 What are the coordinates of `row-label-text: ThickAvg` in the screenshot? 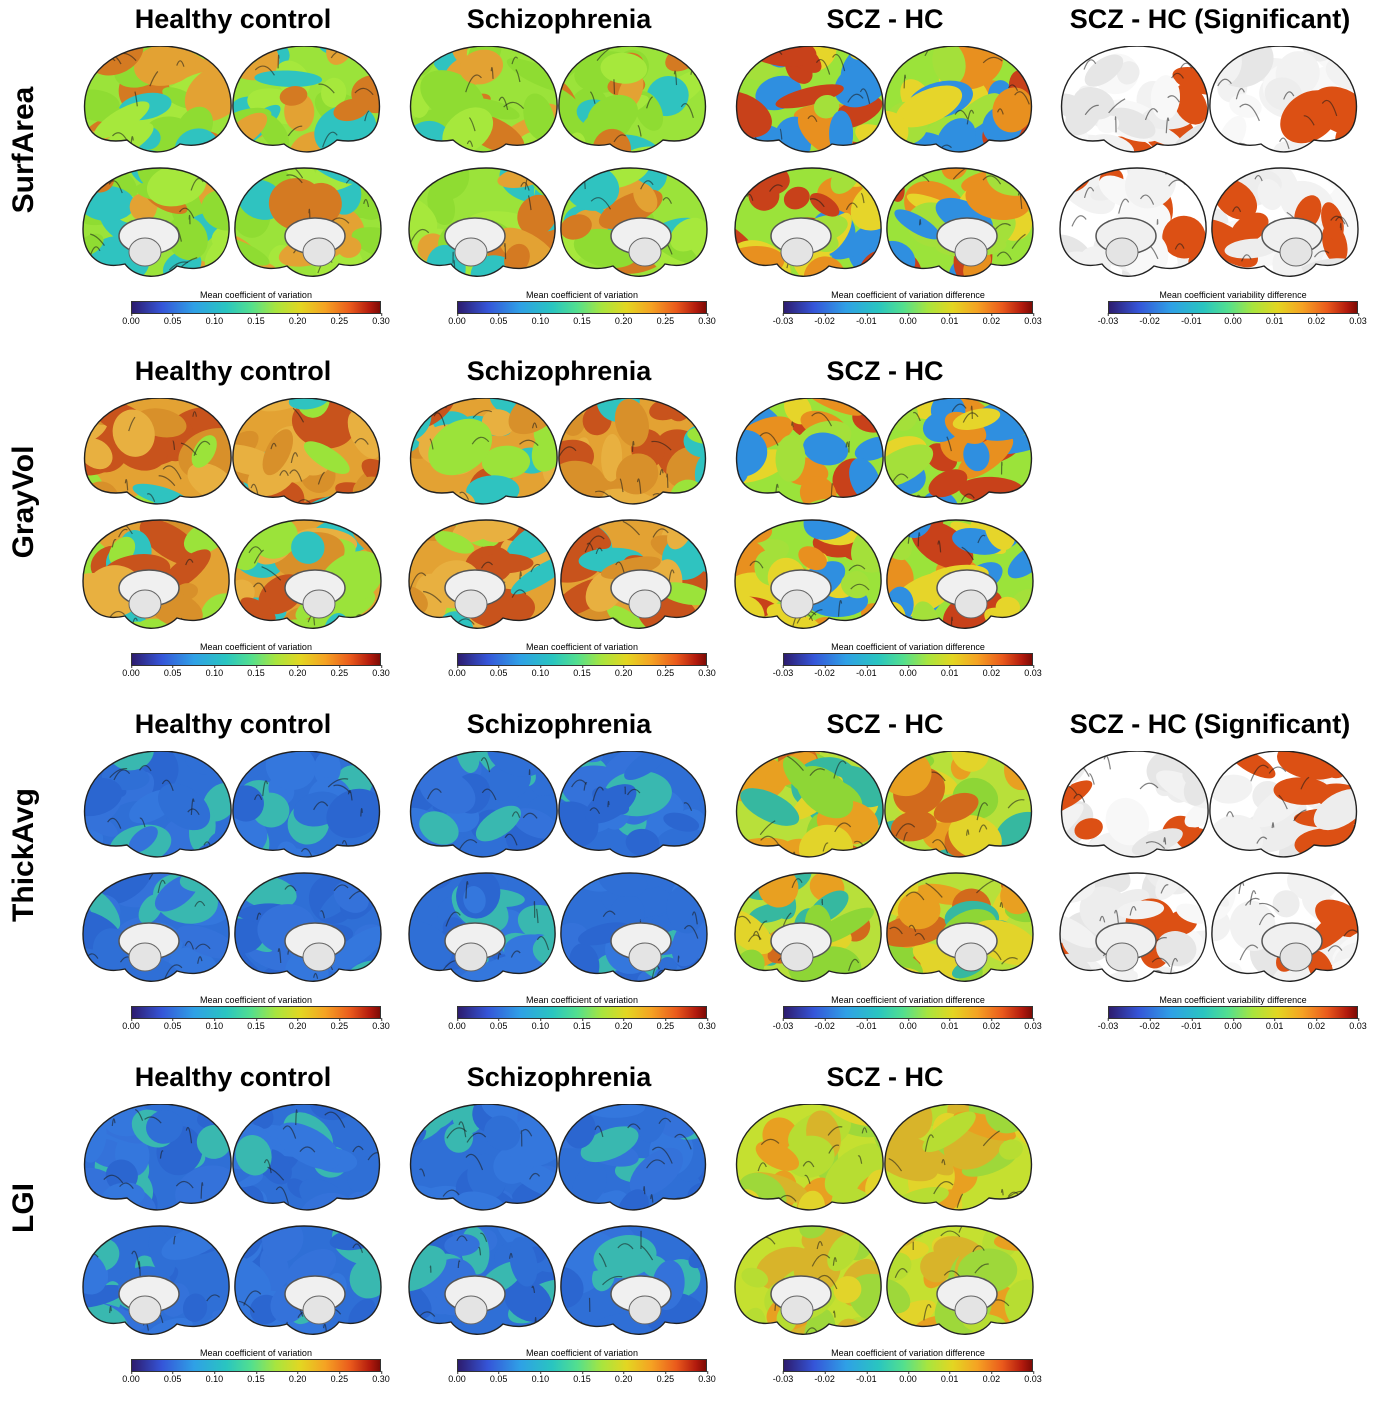 It's located at (23, 855).